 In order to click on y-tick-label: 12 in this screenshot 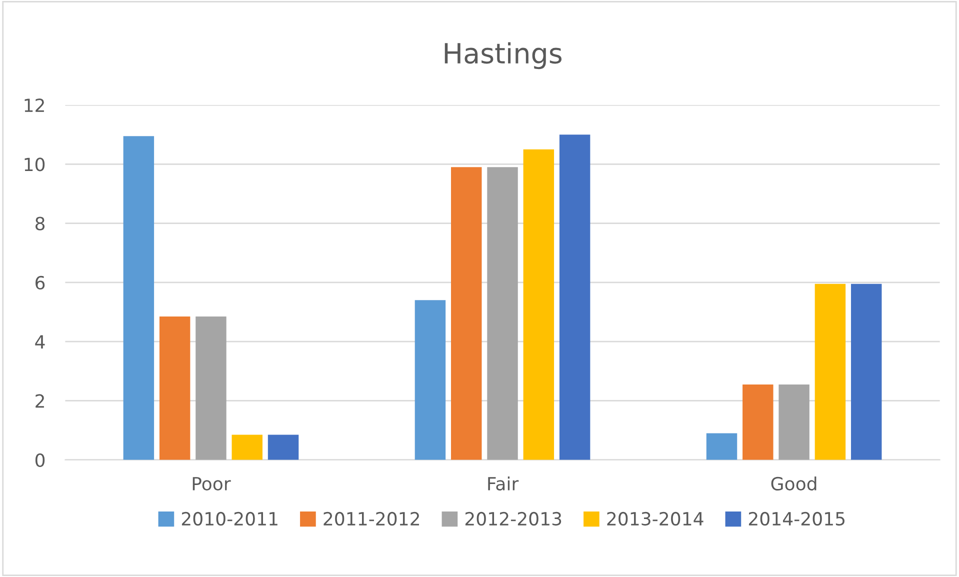, I will do `click(34, 105)`.